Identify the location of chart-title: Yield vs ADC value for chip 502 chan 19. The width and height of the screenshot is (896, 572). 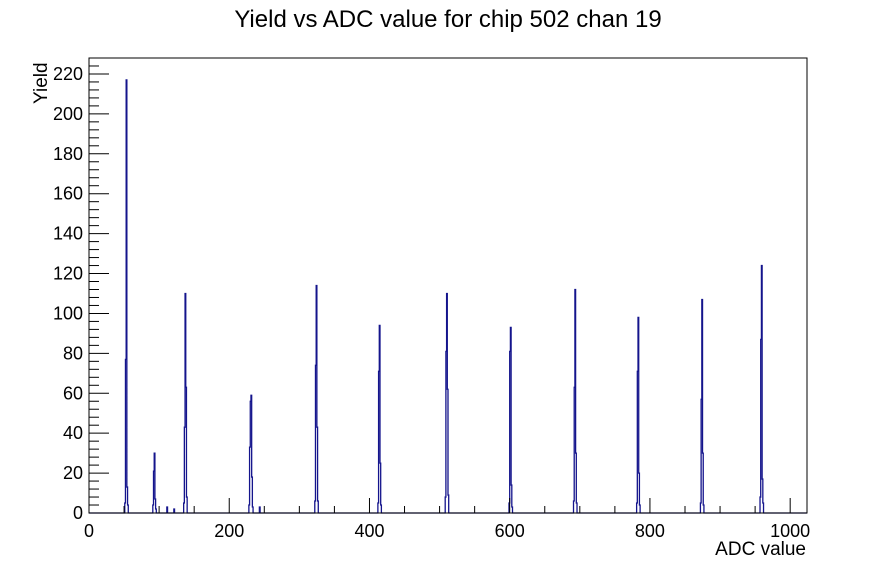
(448, 19).